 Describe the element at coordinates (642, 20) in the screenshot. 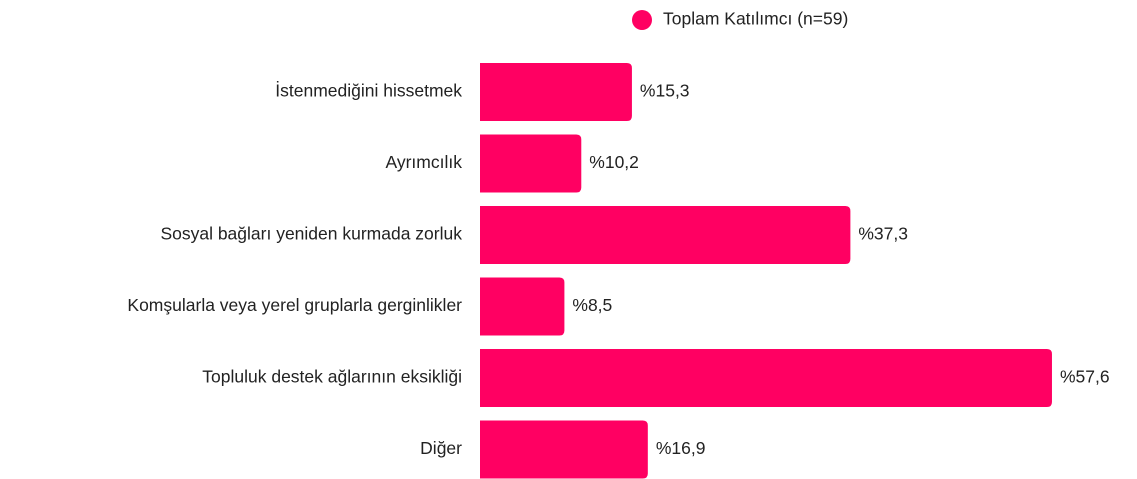

I see `legend-swatch` at that location.